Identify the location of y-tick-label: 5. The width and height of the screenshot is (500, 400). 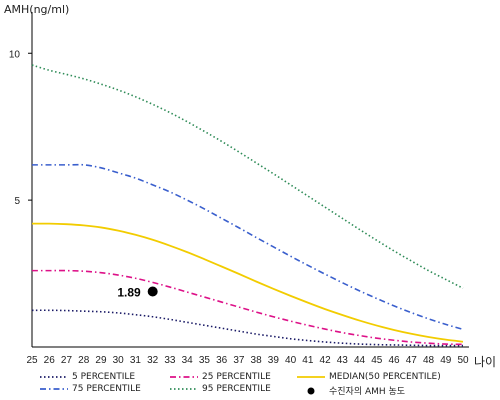
(17, 201).